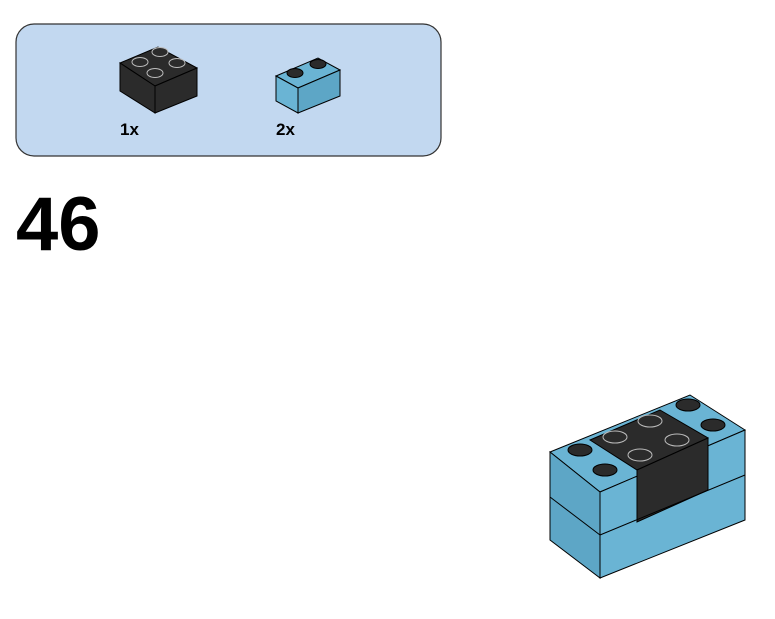 The height and width of the screenshot is (619, 775). Describe the element at coordinates (228, 90) in the screenshot. I see `parts-box` at that location.